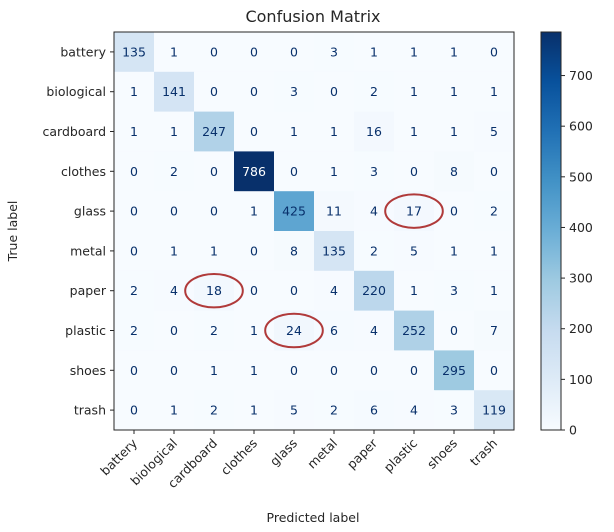 The height and width of the screenshot is (532, 614). I want to click on cell-value: 11, so click(334, 211).